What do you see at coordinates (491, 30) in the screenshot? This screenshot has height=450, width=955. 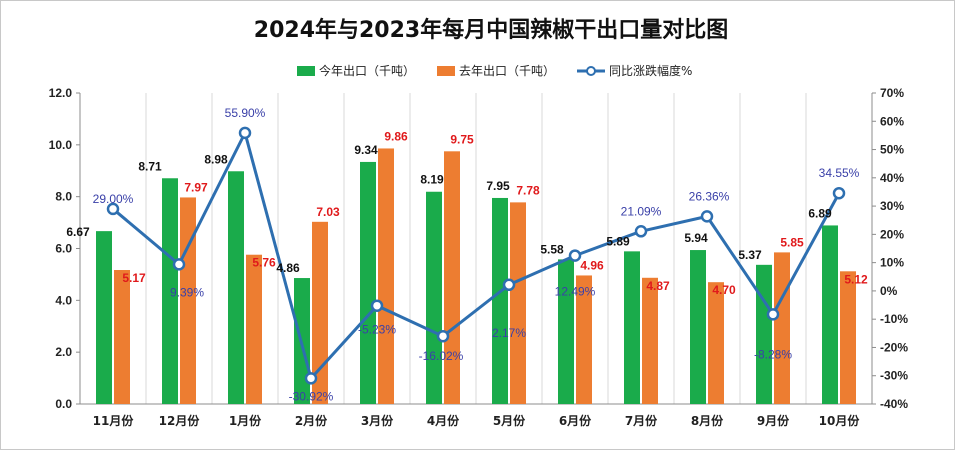 I see `chart-title: 2024年与2023年每月中国辣椒干出口量对比图` at bounding box center [491, 30].